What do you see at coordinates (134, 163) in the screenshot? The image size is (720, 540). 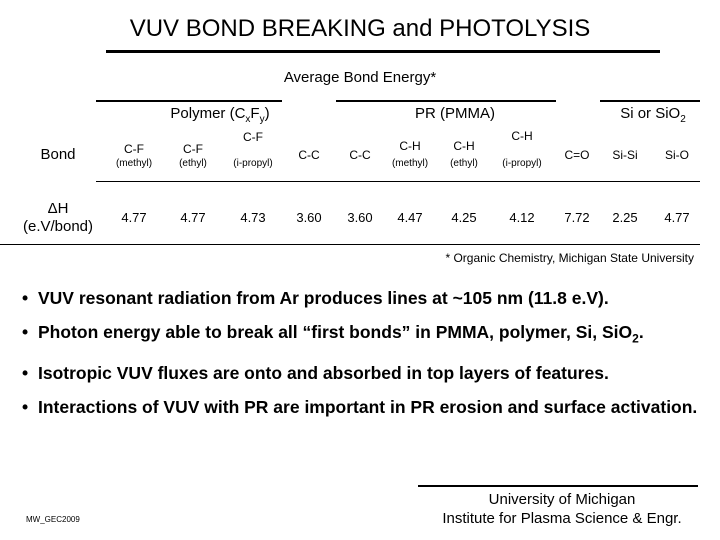 I see `bond-cf-methyl-sub: (methyl)` at bounding box center [134, 163].